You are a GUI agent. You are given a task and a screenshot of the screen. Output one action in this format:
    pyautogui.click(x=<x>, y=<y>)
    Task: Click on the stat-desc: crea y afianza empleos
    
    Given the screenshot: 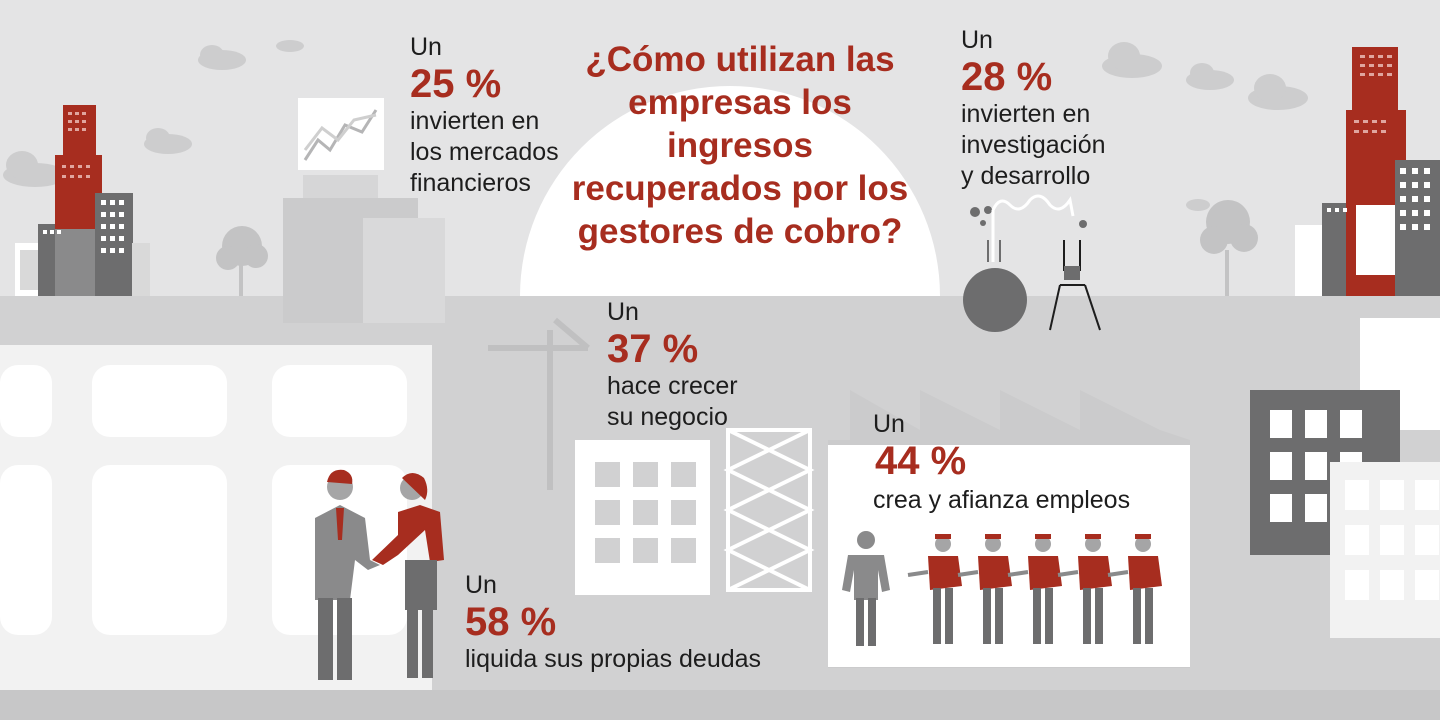 What is the action you would take?
    pyautogui.click(x=1002, y=500)
    